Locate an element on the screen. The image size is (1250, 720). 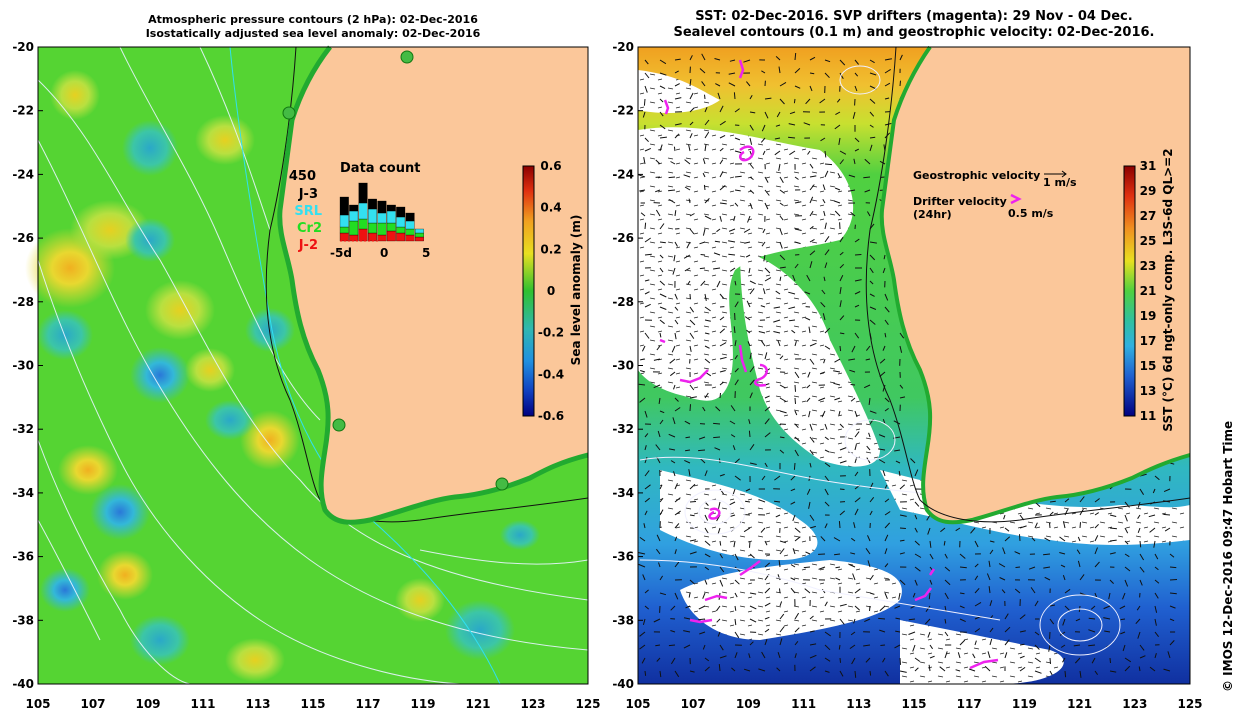
colorbar-tick-label: -0.2 is located at coordinates (551, 333).